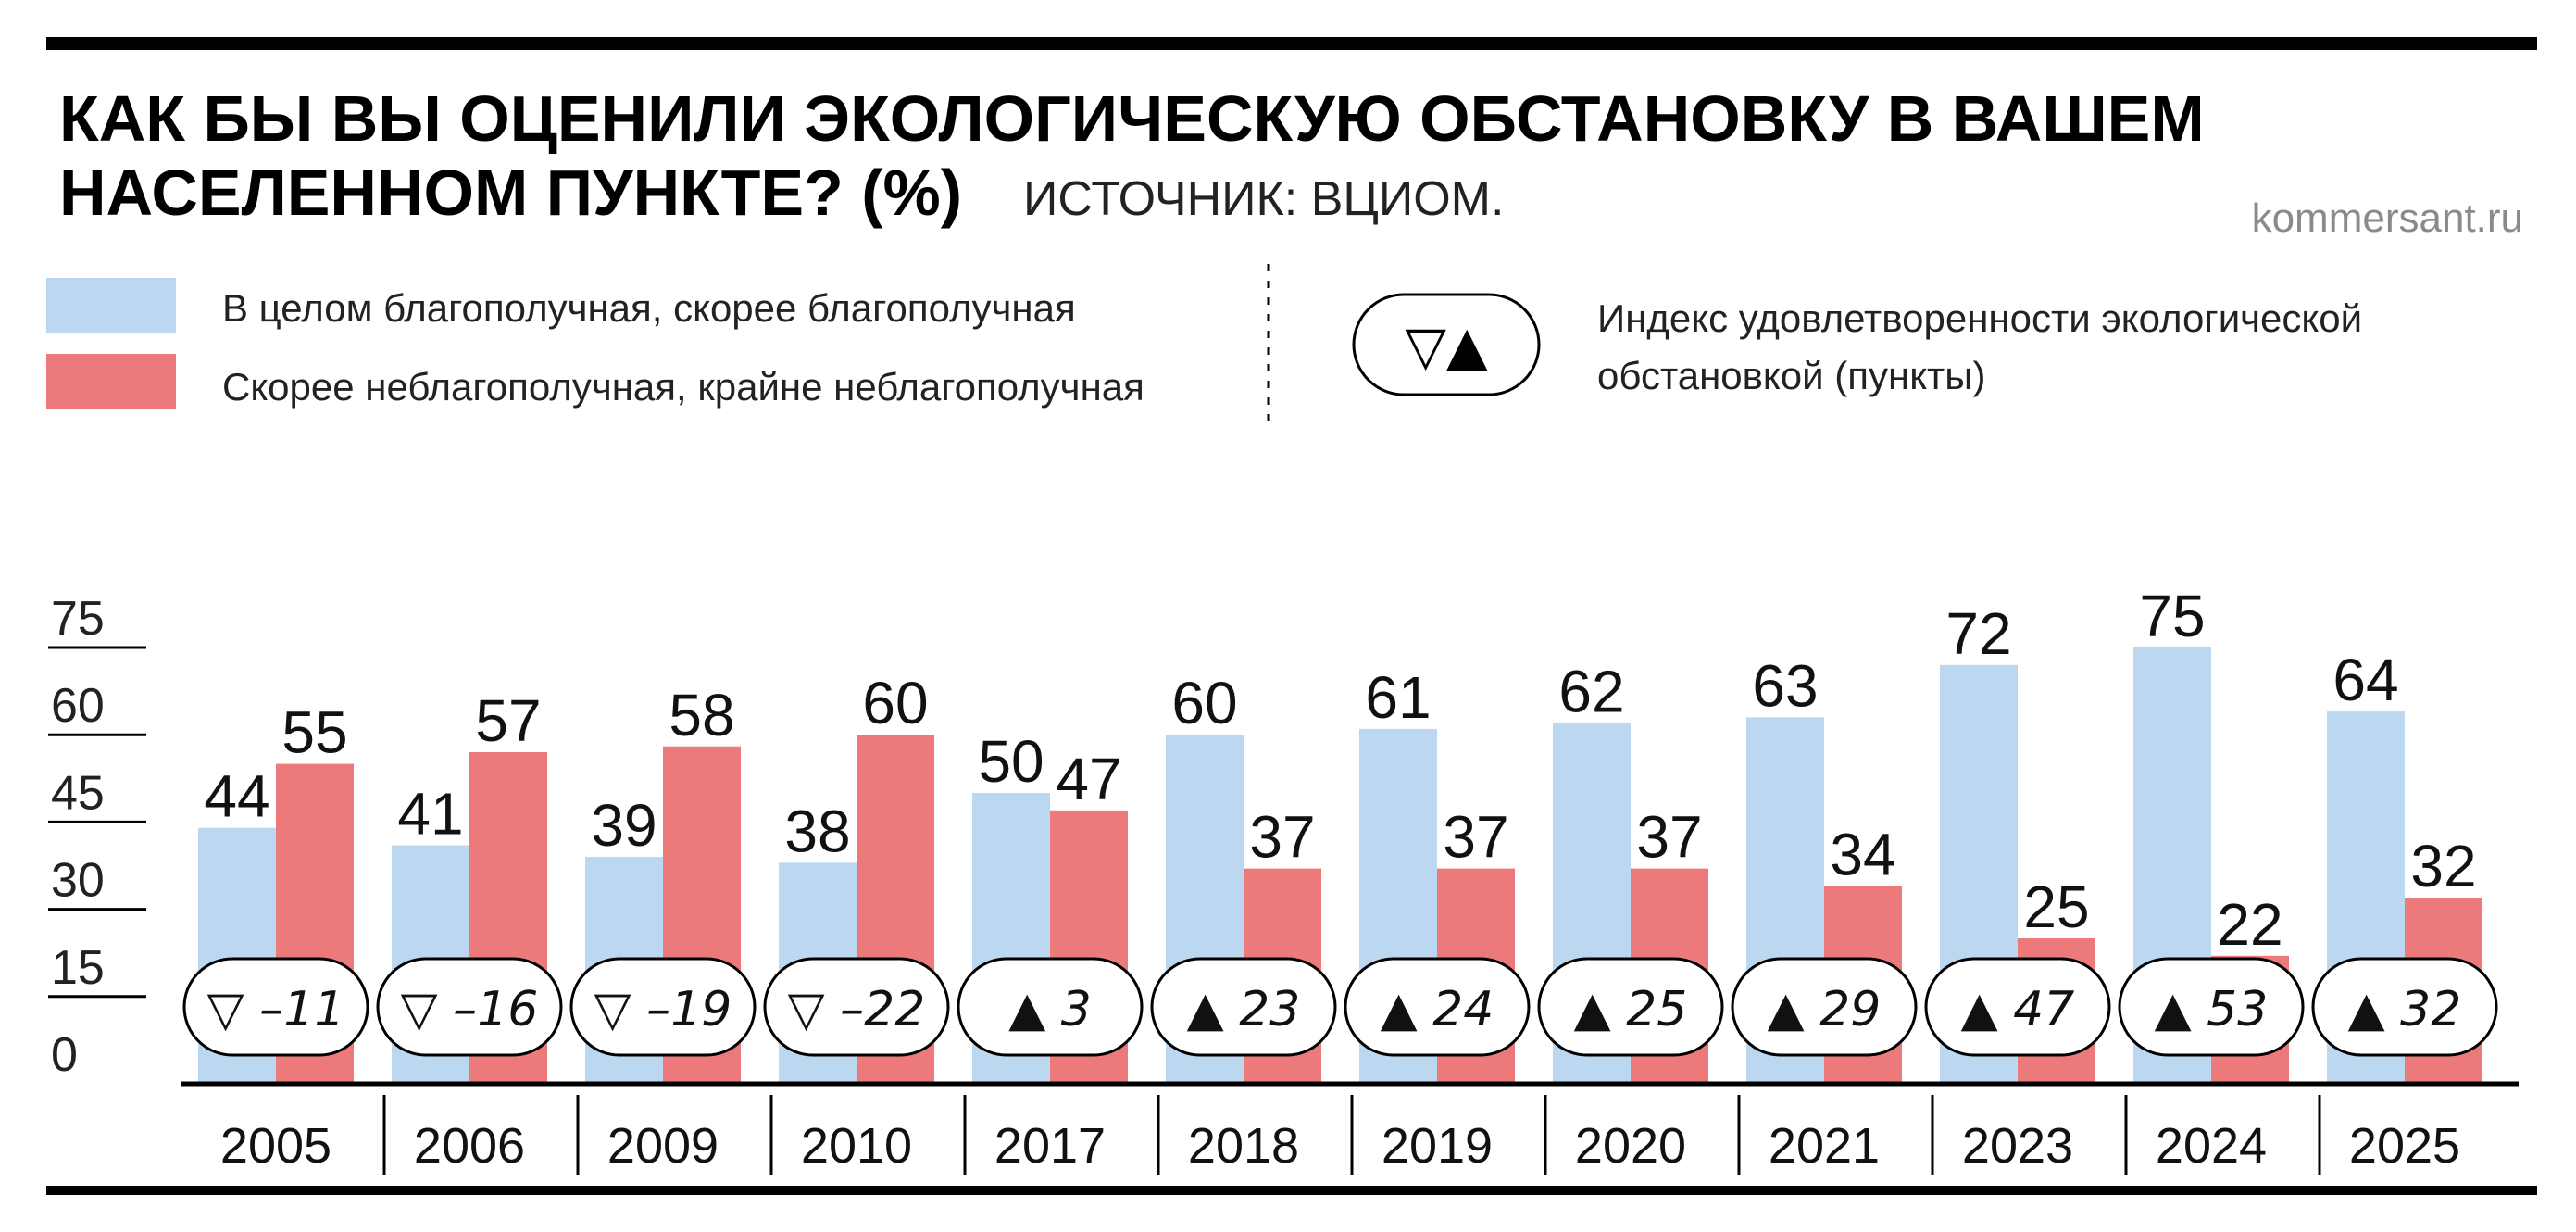 This screenshot has height=1232, width=2576. I want to click on x-tick-label: 2017, so click(1050, 1146).